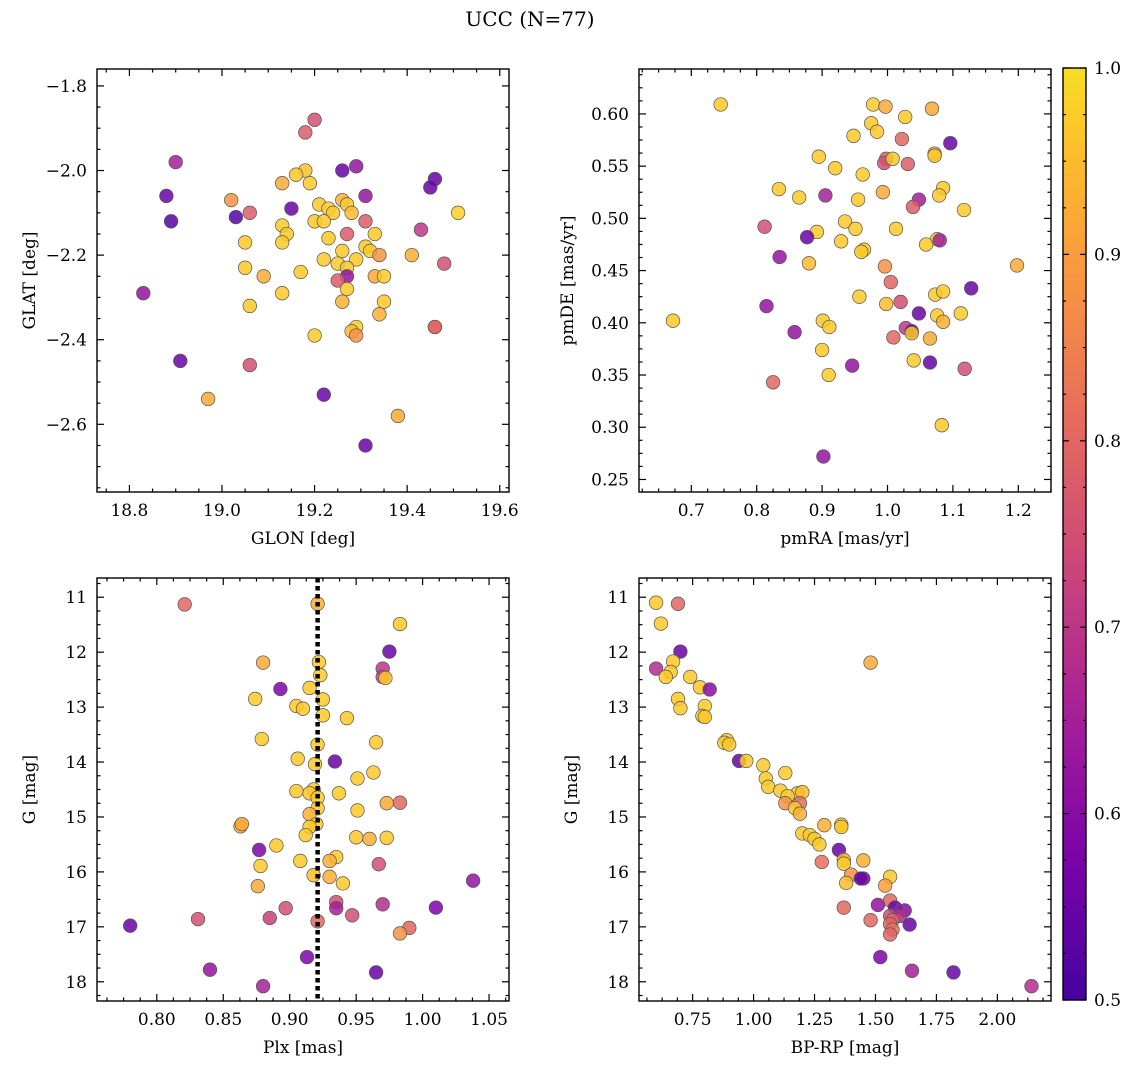 The width and height of the screenshot is (1136, 1068). I want to click on y-tick-label: −2.0, so click(66, 172).